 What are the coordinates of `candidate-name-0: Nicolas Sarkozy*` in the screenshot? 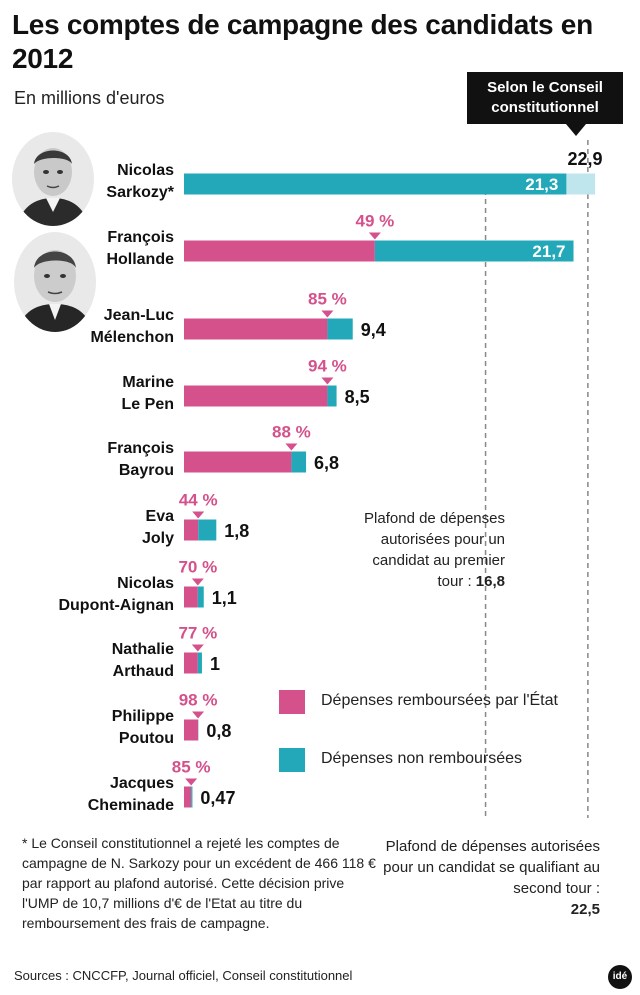 It's located at (140, 182).